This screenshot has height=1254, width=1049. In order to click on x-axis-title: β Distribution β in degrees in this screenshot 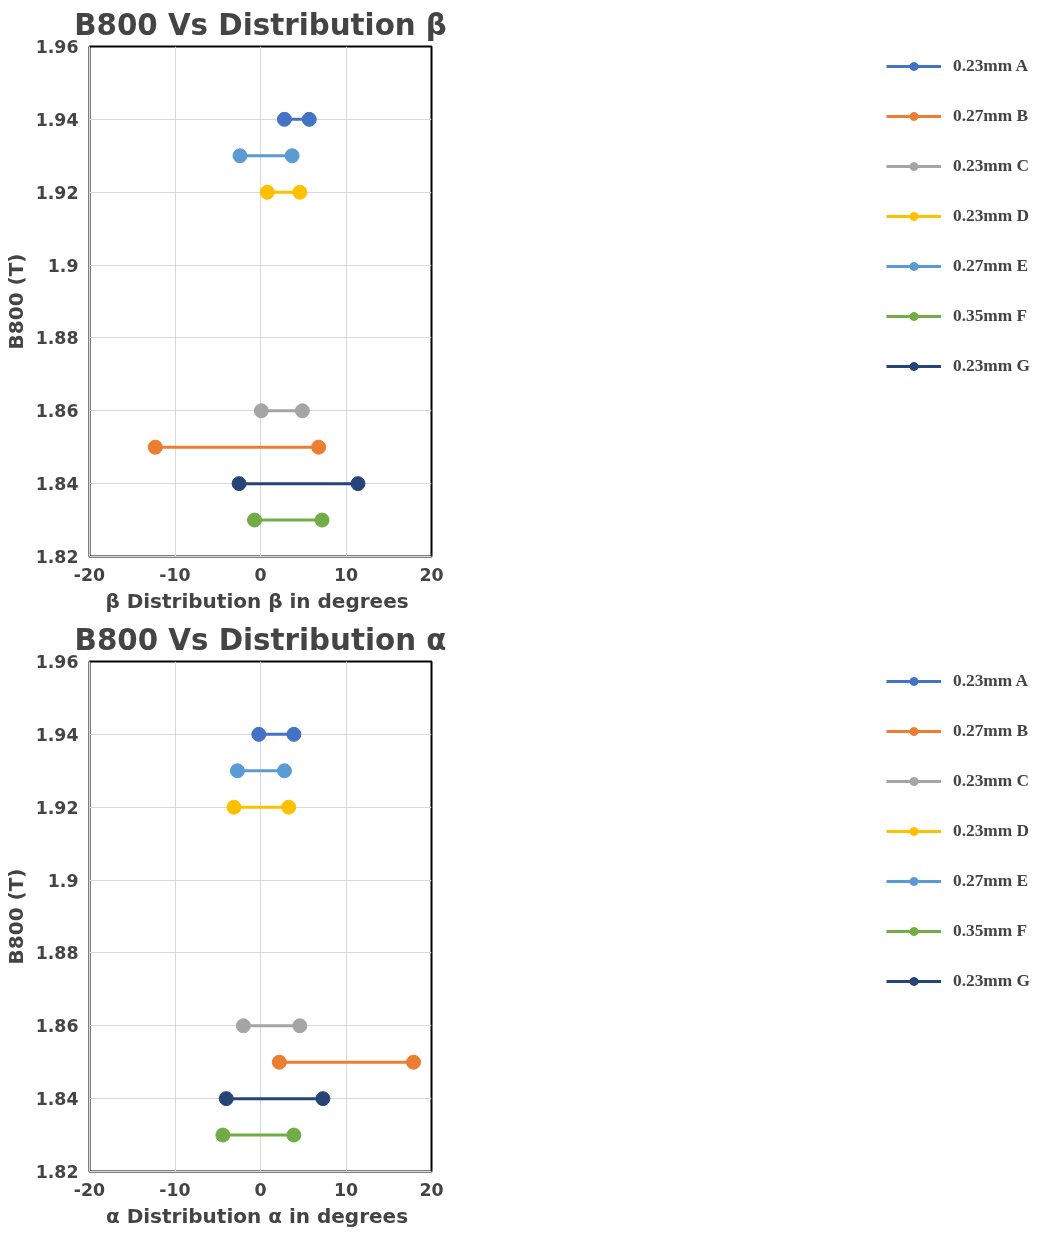, I will do `click(257, 600)`.